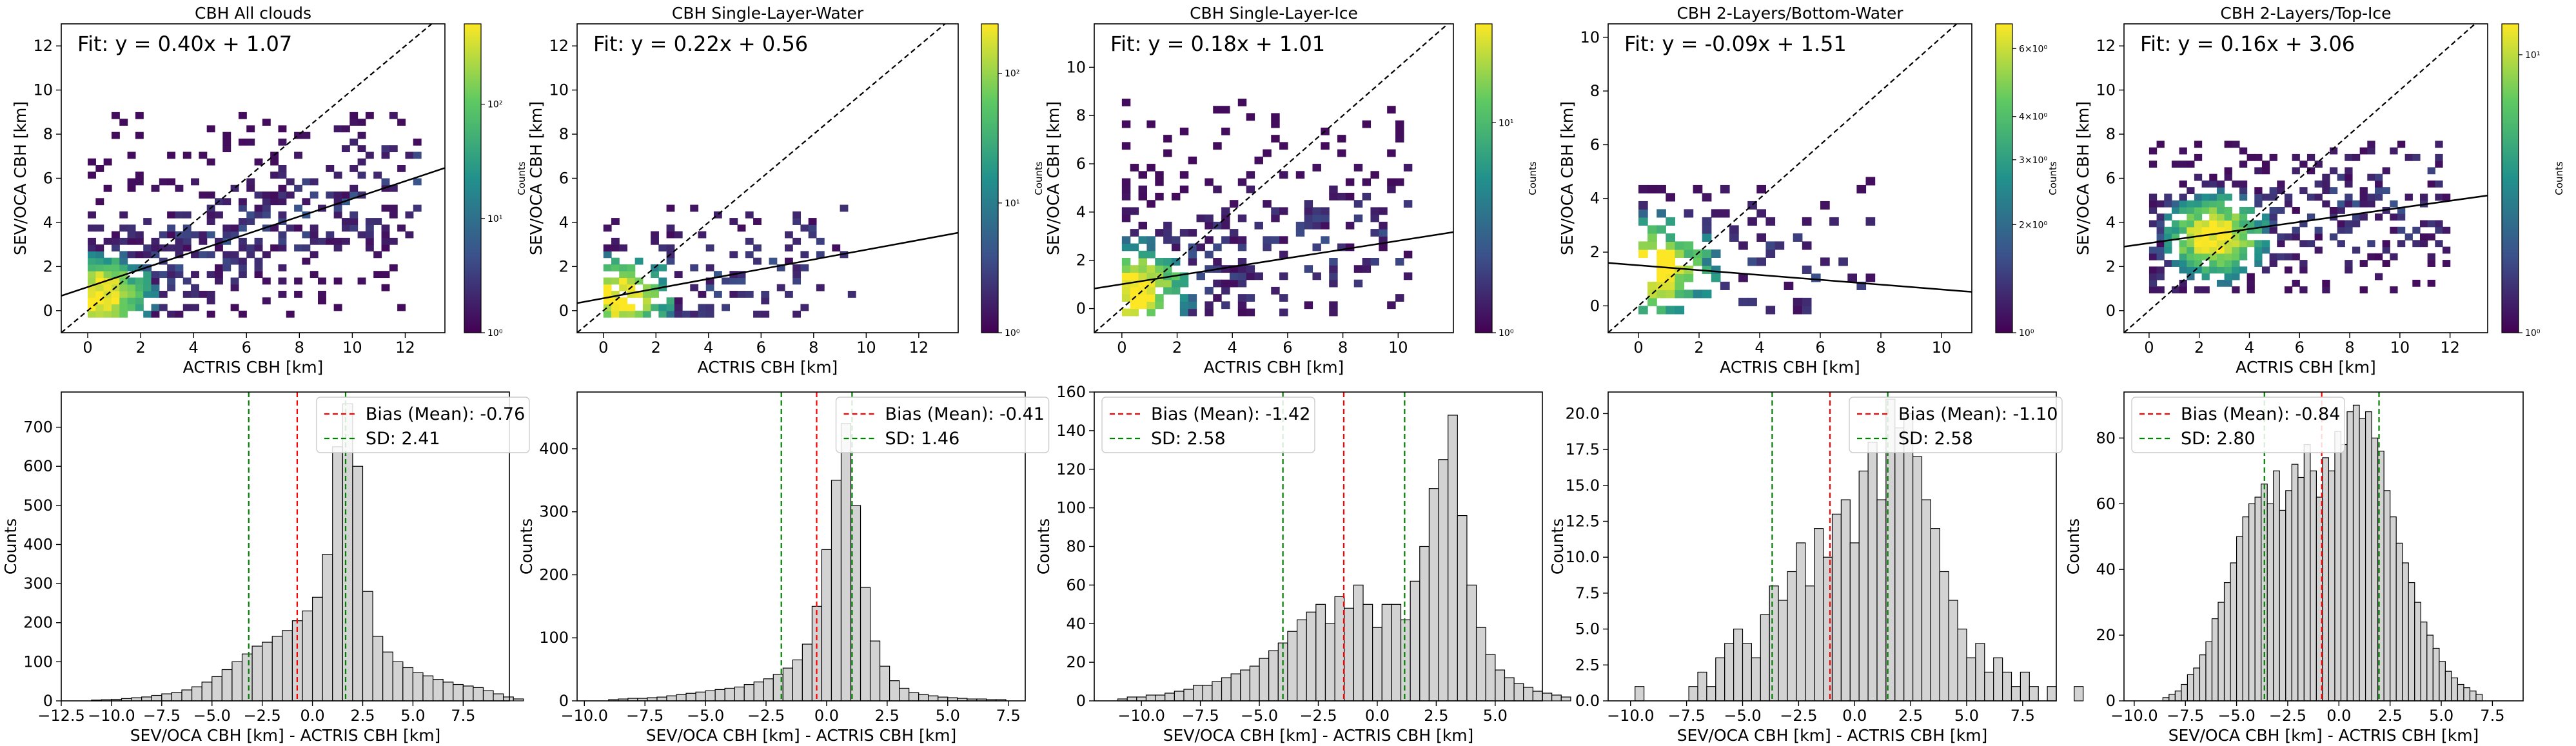  What do you see at coordinates (942, 425) in the screenshot?
I see `legend-frame` at bounding box center [942, 425].